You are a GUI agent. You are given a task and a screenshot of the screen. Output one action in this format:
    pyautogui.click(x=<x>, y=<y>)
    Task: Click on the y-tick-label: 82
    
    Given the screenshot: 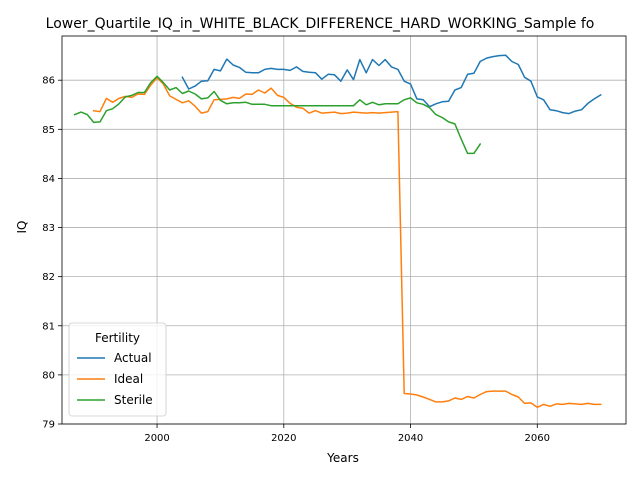 What is the action you would take?
    pyautogui.click(x=48, y=277)
    